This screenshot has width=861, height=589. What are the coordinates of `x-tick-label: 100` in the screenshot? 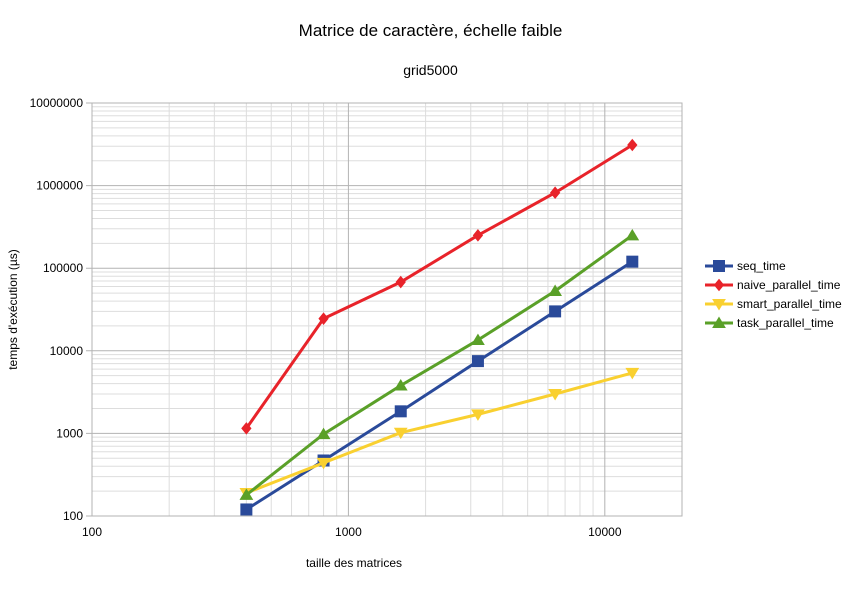 It's located at (92, 532).